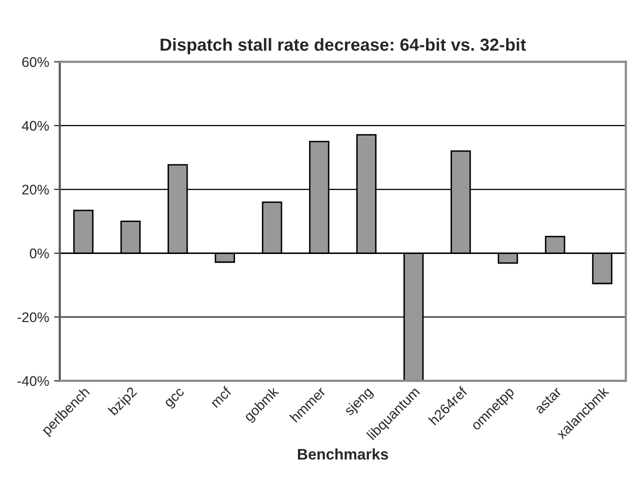 The height and width of the screenshot is (479, 636). Describe the element at coordinates (35, 189) in the screenshot. I see `y-tick-label: 20%` at that location.